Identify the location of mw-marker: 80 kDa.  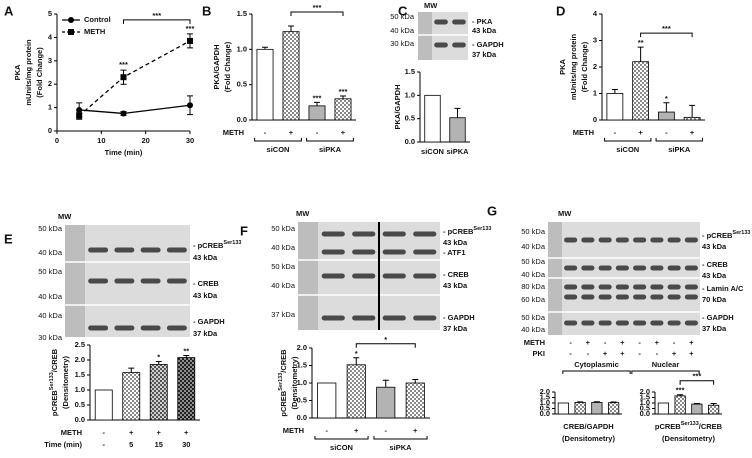
(533, 286).